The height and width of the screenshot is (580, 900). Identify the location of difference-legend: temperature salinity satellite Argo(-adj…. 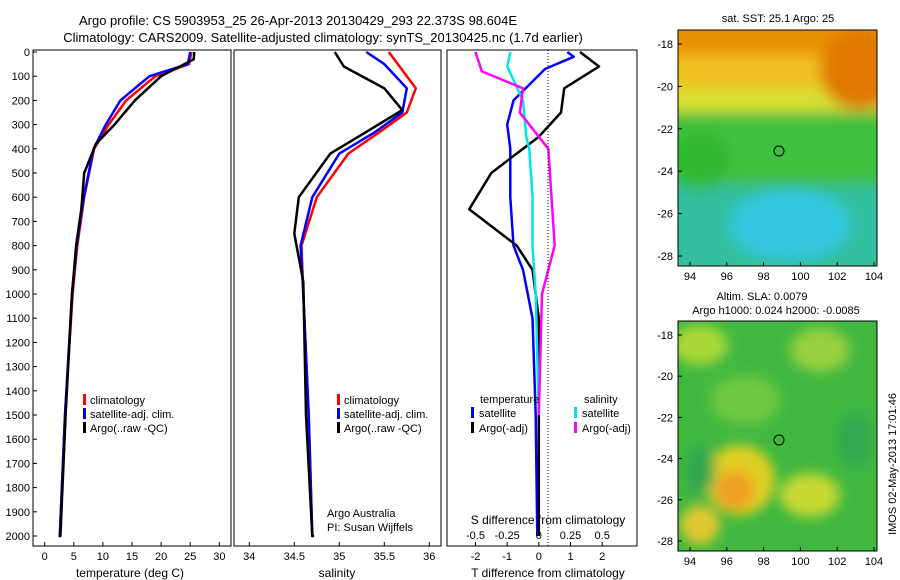
(551, 414).